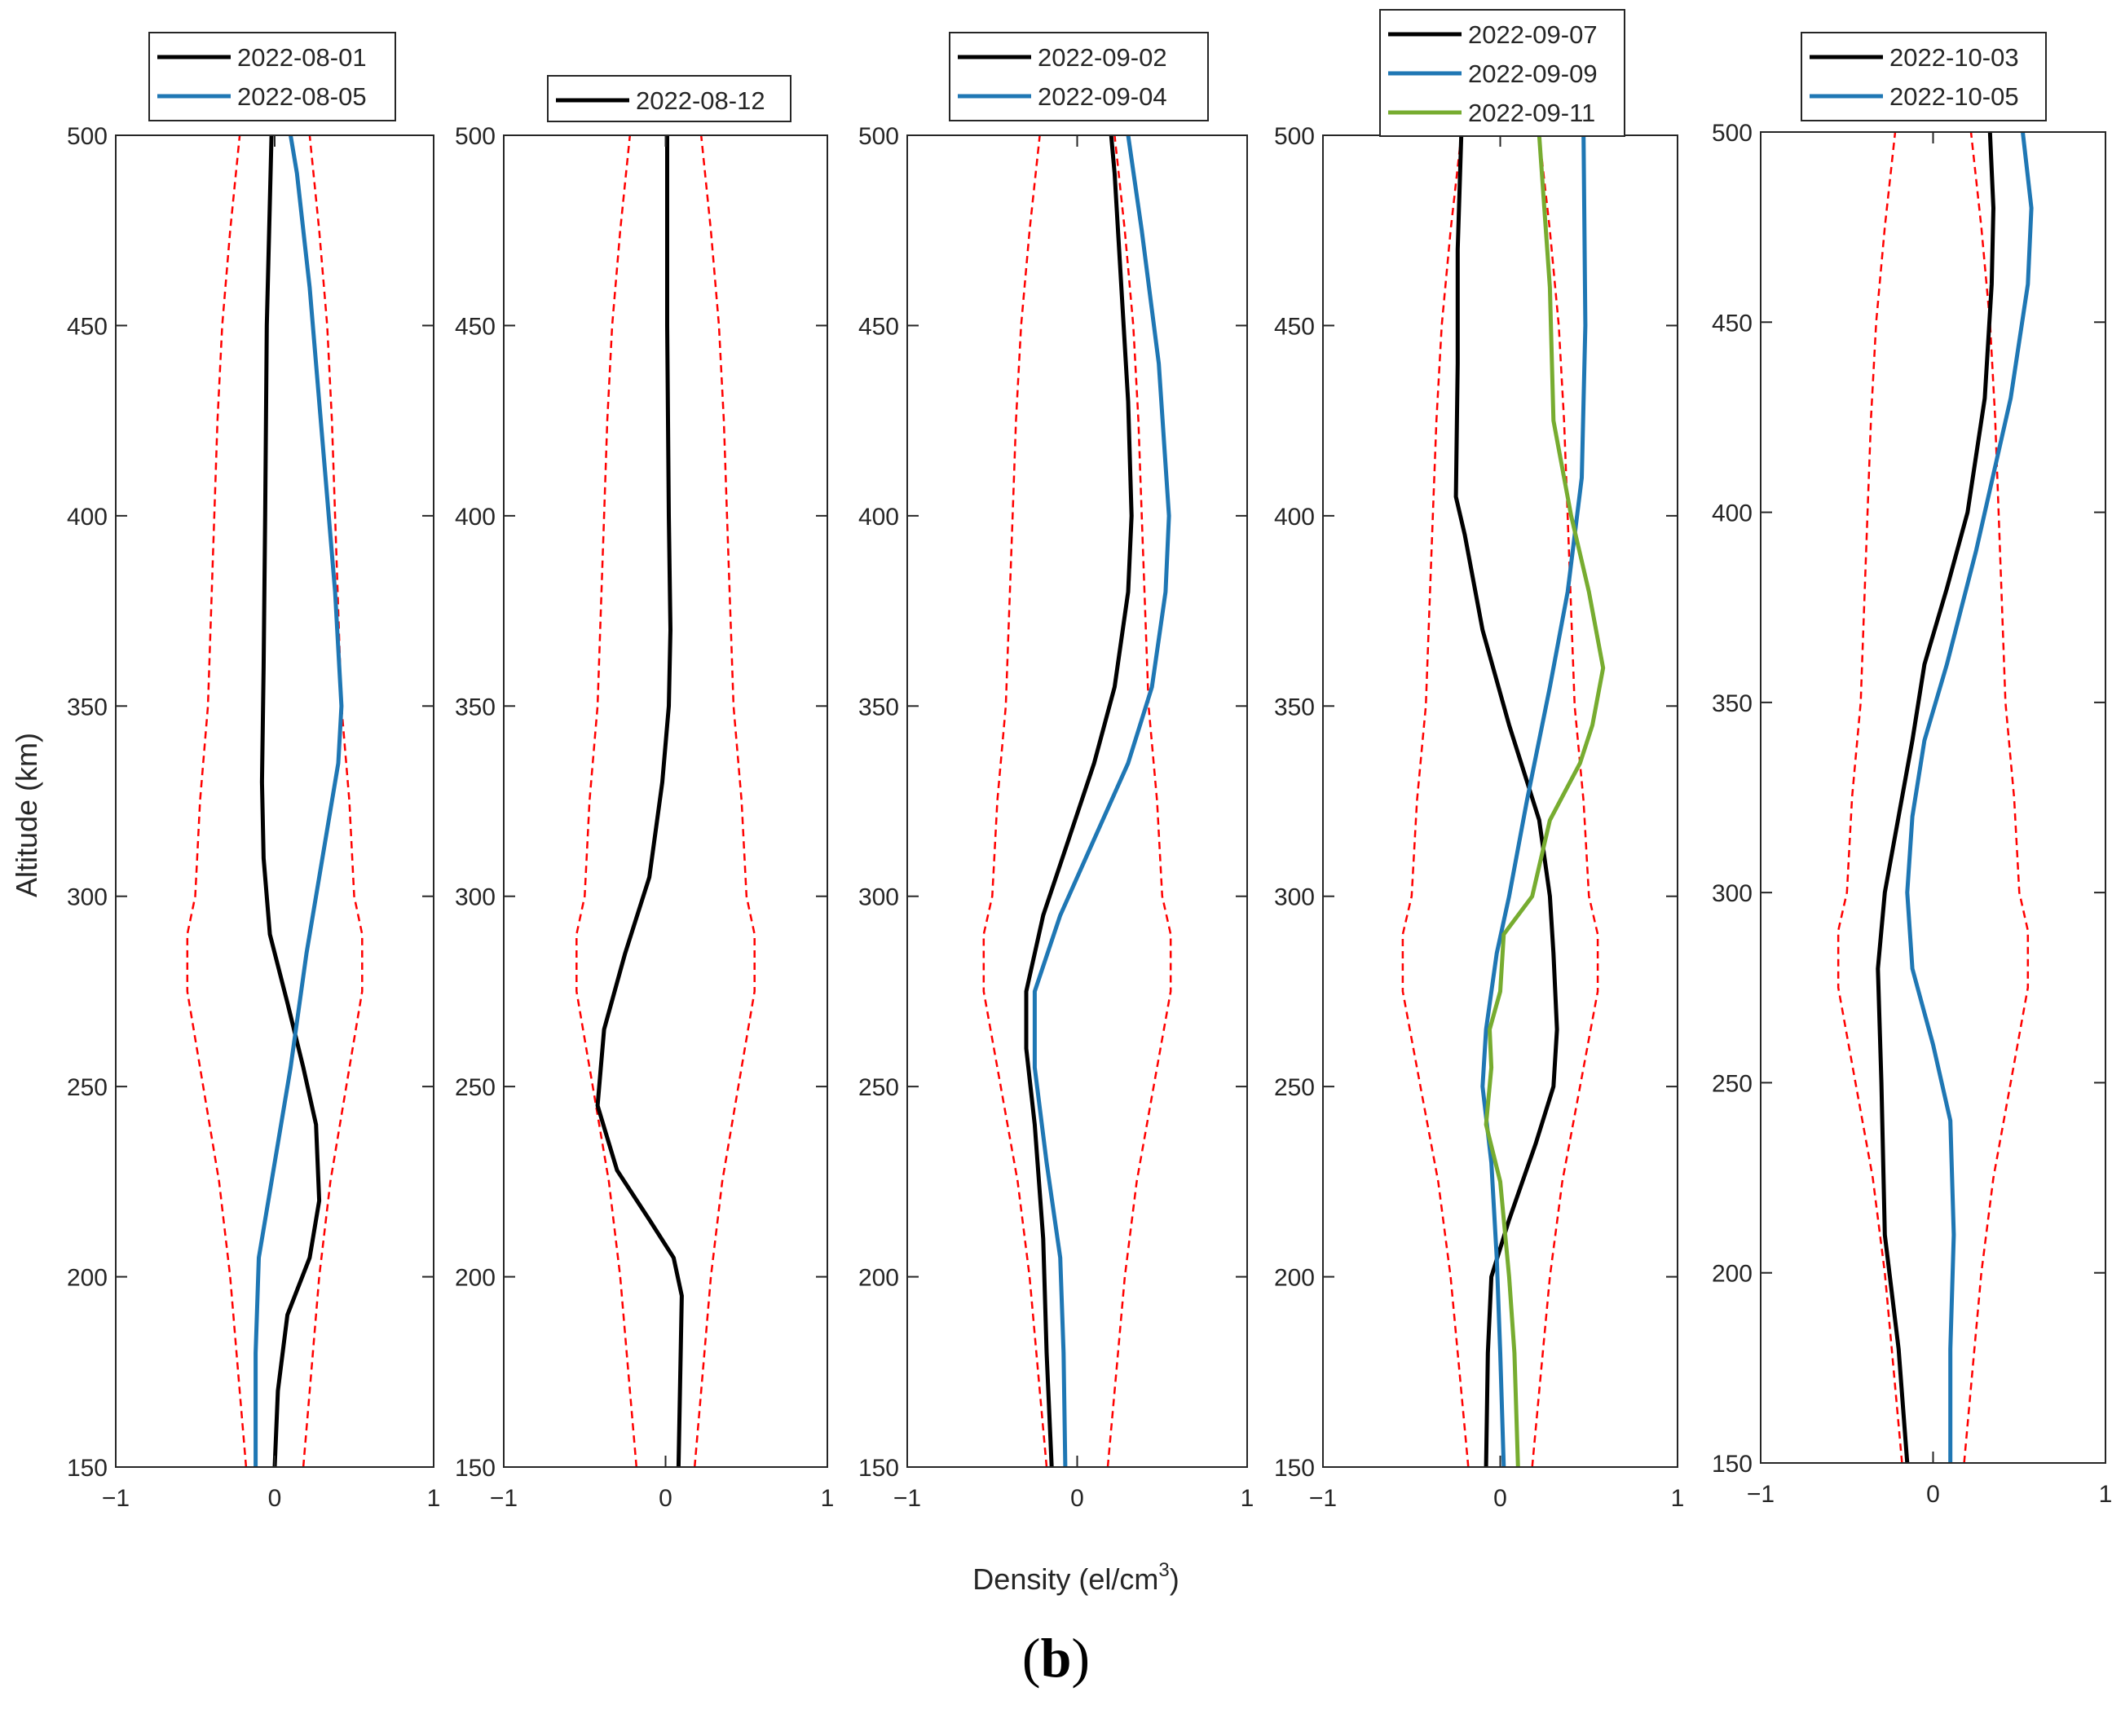  I want to click on legend-label: 2022-09-07, so click(1533, 34).